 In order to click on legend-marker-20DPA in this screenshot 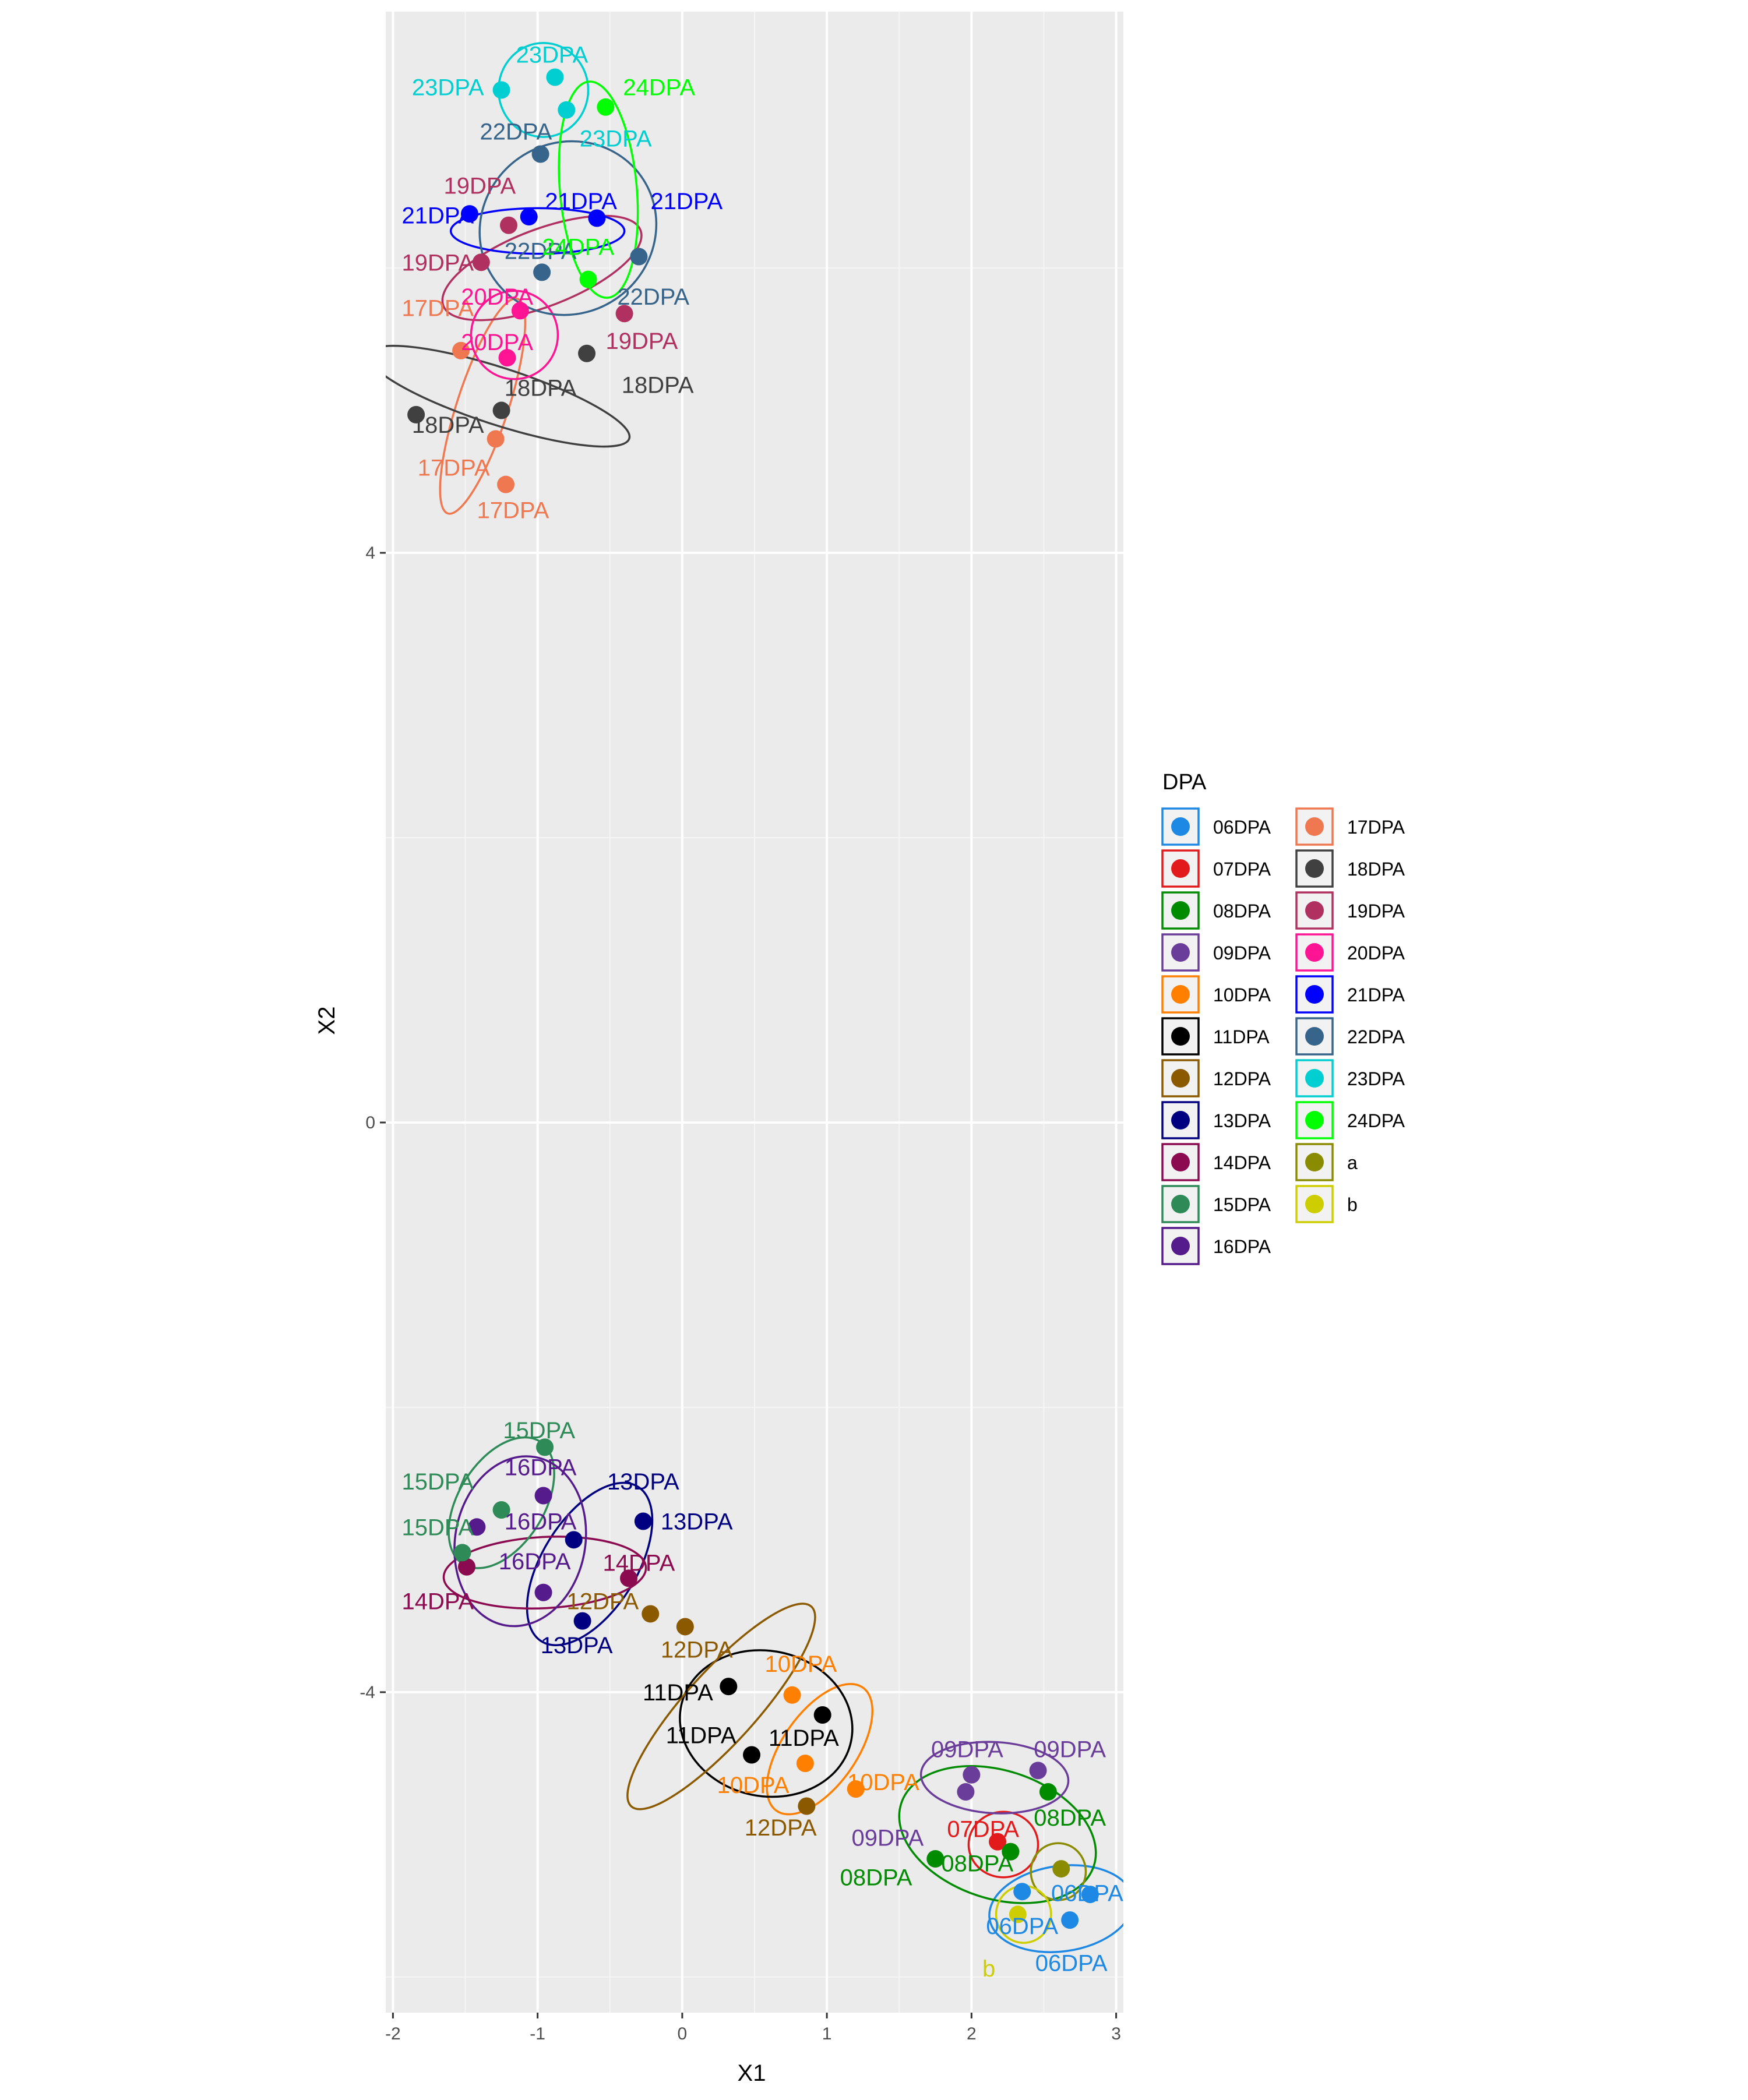, I will do `click(1314, 952)`.